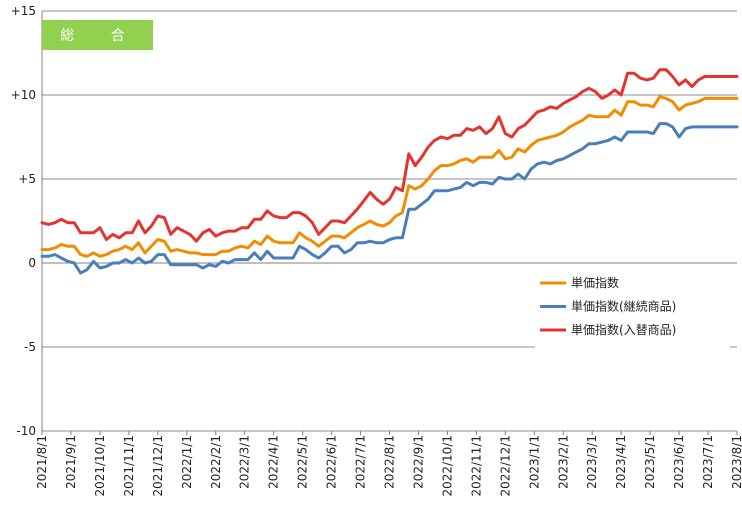 The height and width of the screenshot is (510, 742). I want to click on y-tick-label: -5, so click(30, 347).